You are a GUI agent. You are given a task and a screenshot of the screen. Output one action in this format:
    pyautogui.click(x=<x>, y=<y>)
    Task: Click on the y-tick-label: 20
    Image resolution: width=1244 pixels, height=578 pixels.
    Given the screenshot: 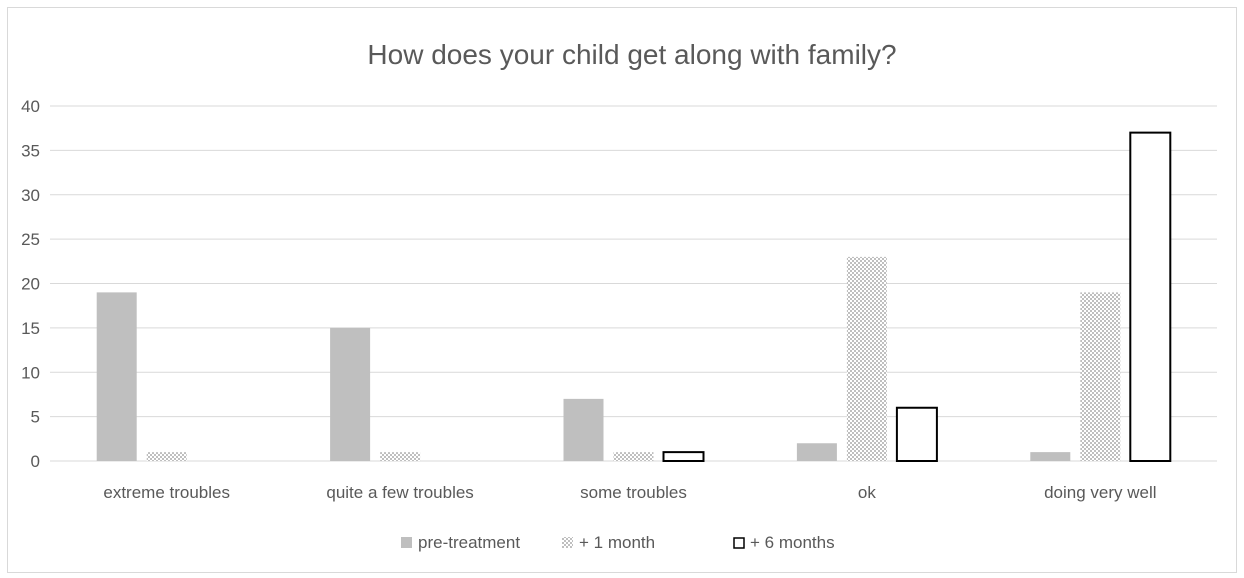 What is the action you would take?
    pyautogui.click(x=30, y=284)
    